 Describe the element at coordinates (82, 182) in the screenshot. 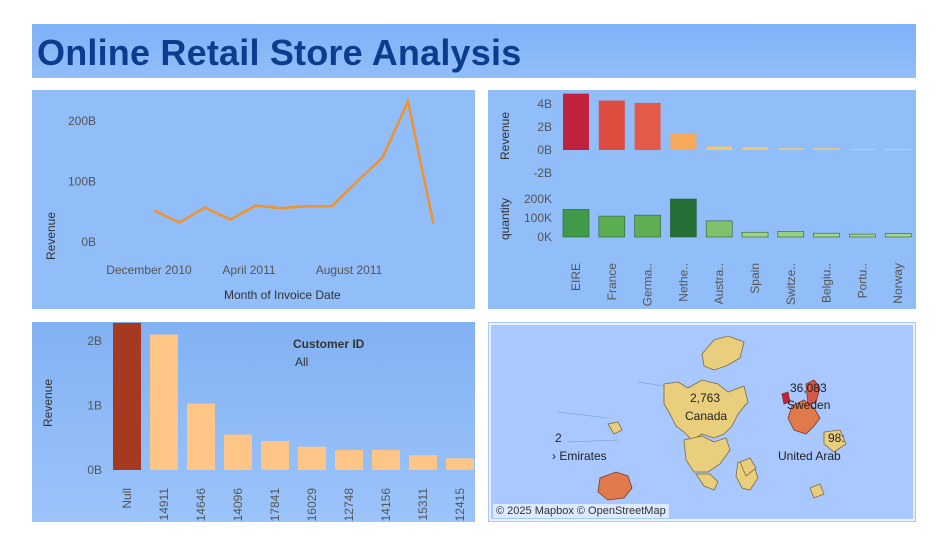

I see `y-tick-label: 100B` at that location.